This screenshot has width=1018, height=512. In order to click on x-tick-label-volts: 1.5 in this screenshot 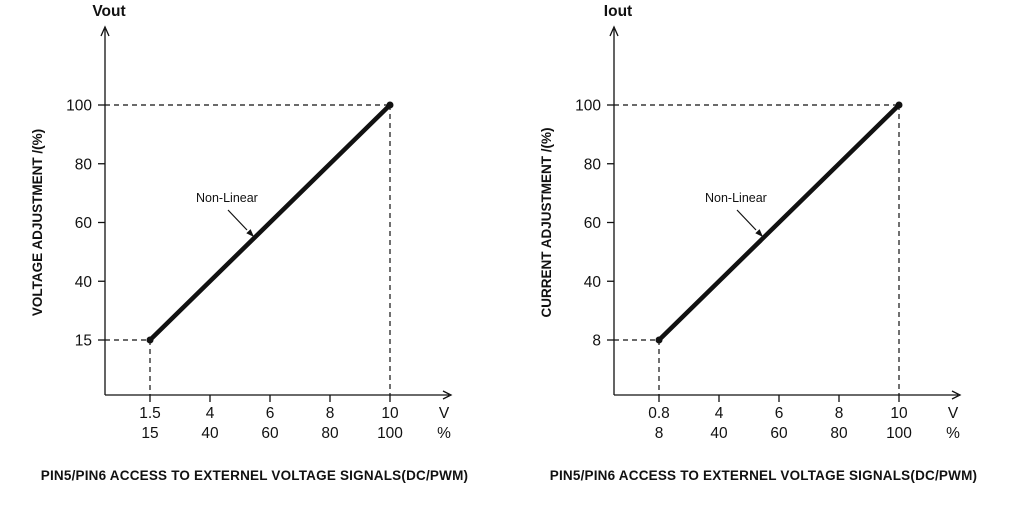, I will do `click(150, 413)`.